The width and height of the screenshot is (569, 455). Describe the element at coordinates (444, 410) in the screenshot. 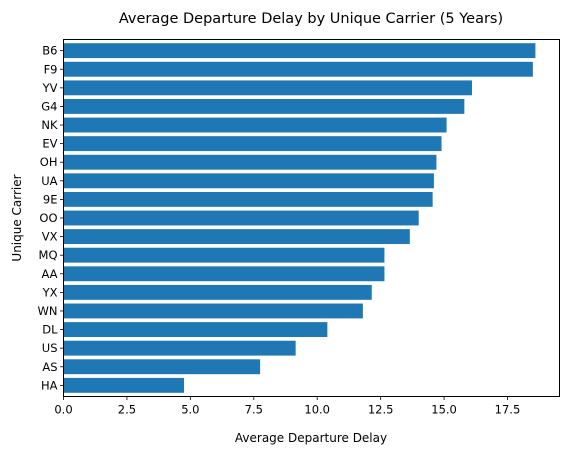

I see `x-tick-label-6: 15.0` at that location.